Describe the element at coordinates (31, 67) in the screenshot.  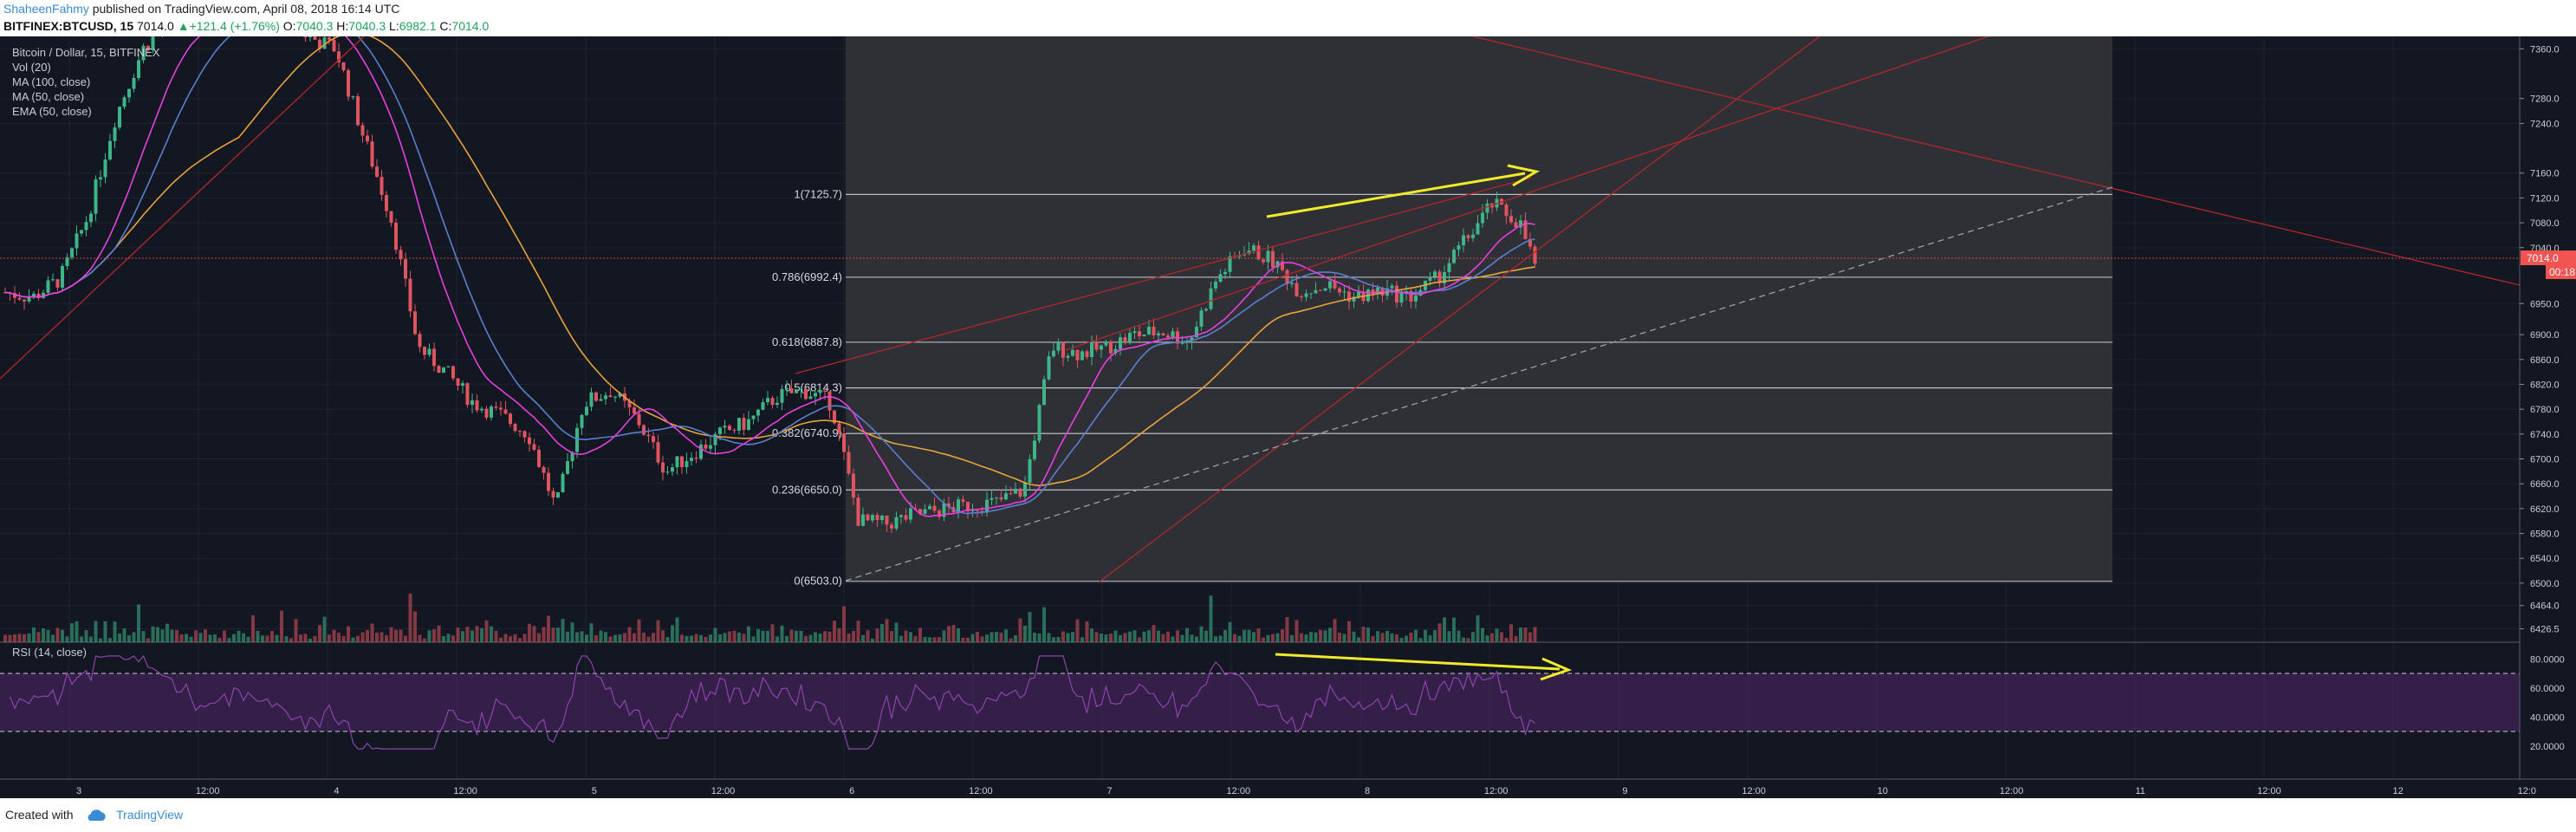
I see `legend-vol: Vol (20)` at that location.